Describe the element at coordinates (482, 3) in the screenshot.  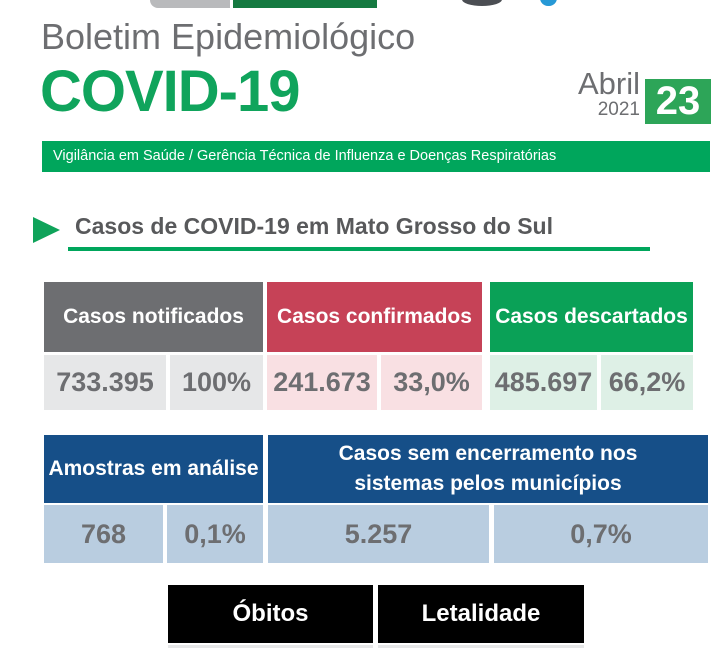
I see `gov-logo-icon` at that location.